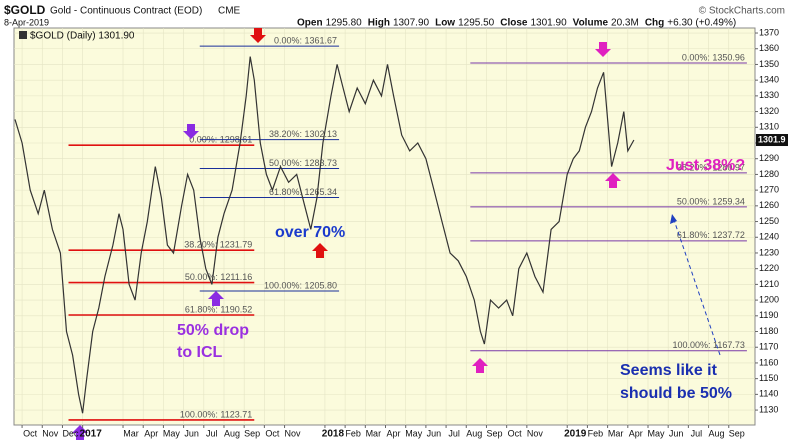 This screenshot has width=788, height=441. What do you see at coordinates (676, 393) in the screenshot?
I see `annotation: should be 50%` at bounding box center [676, 393].